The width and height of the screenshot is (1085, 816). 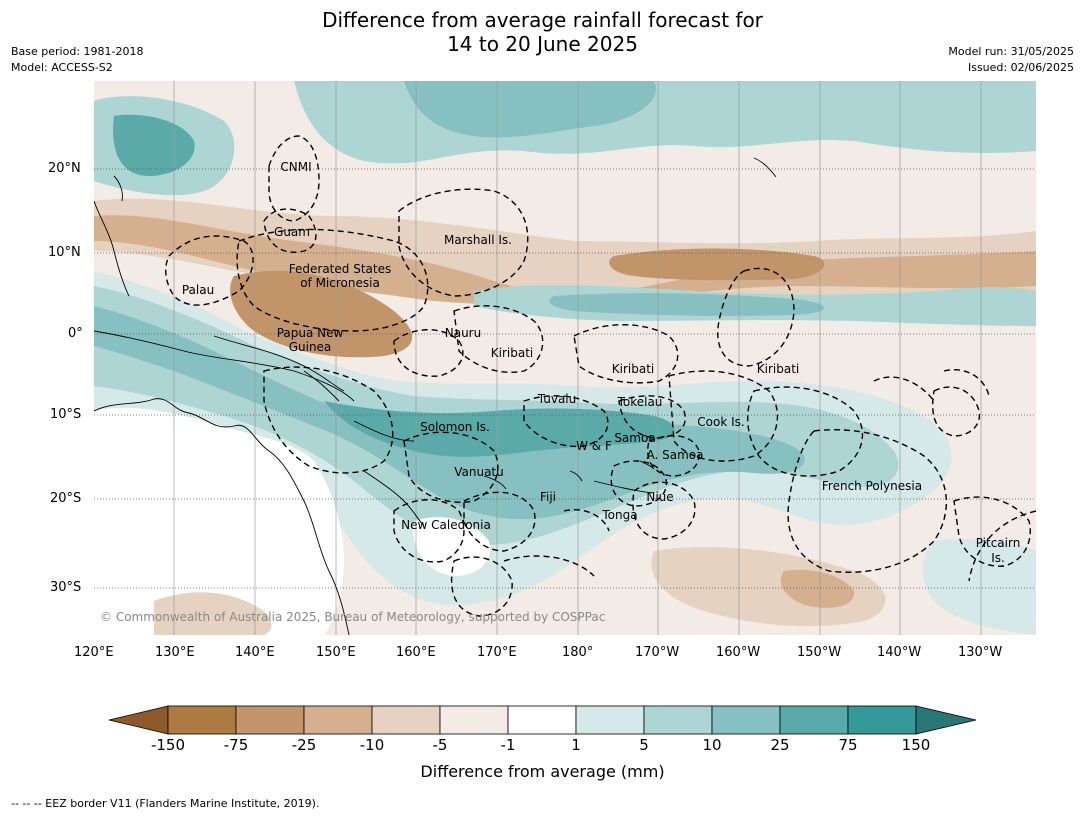 What do you see at coordinates (304, 745) in the screenshot?
I see `colorbar-tick-2: -25` at bounding box center [304, 745].